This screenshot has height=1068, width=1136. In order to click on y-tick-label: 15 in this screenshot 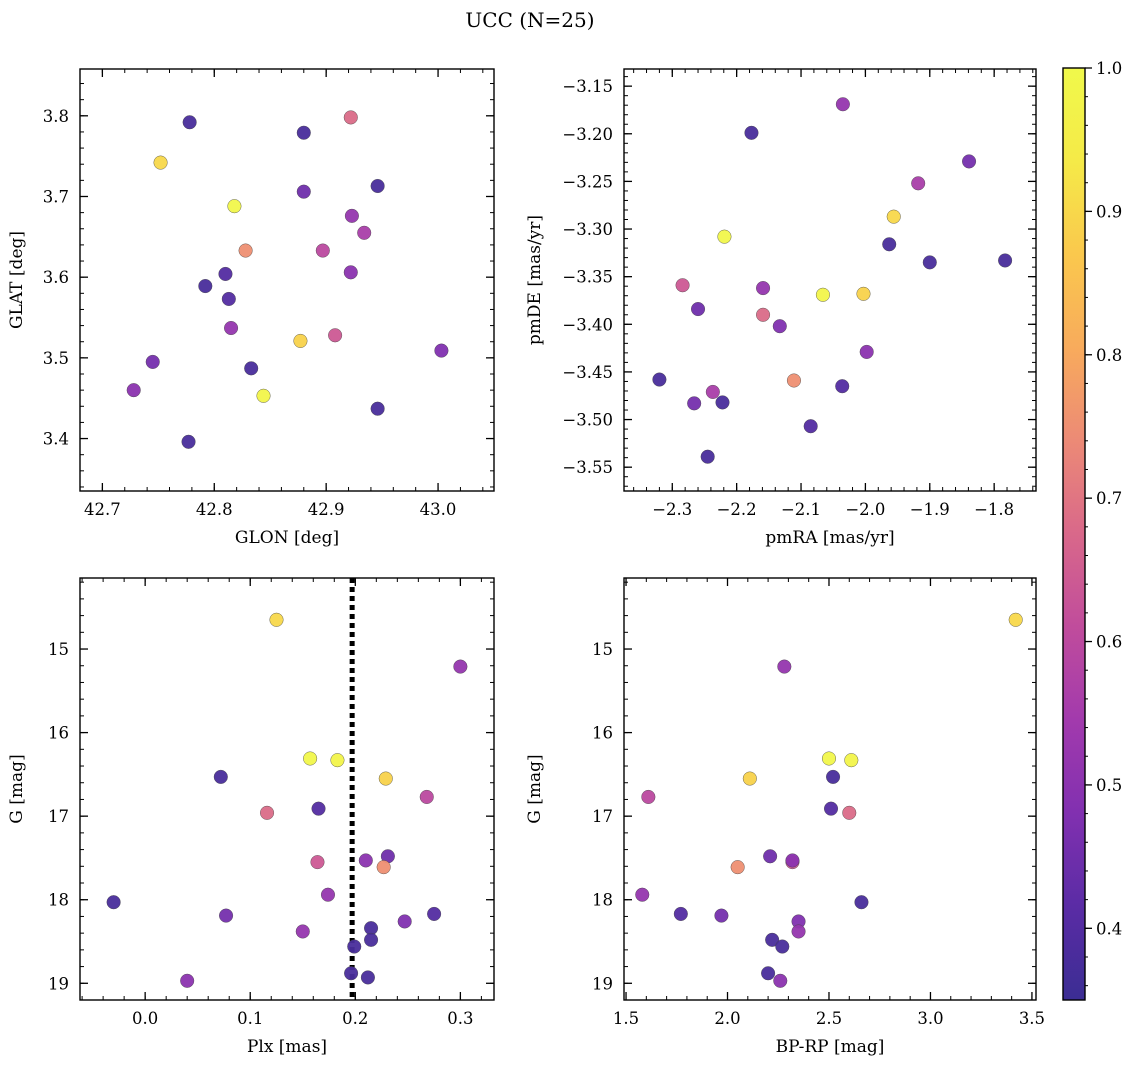, I will do `click(58, 649)`.